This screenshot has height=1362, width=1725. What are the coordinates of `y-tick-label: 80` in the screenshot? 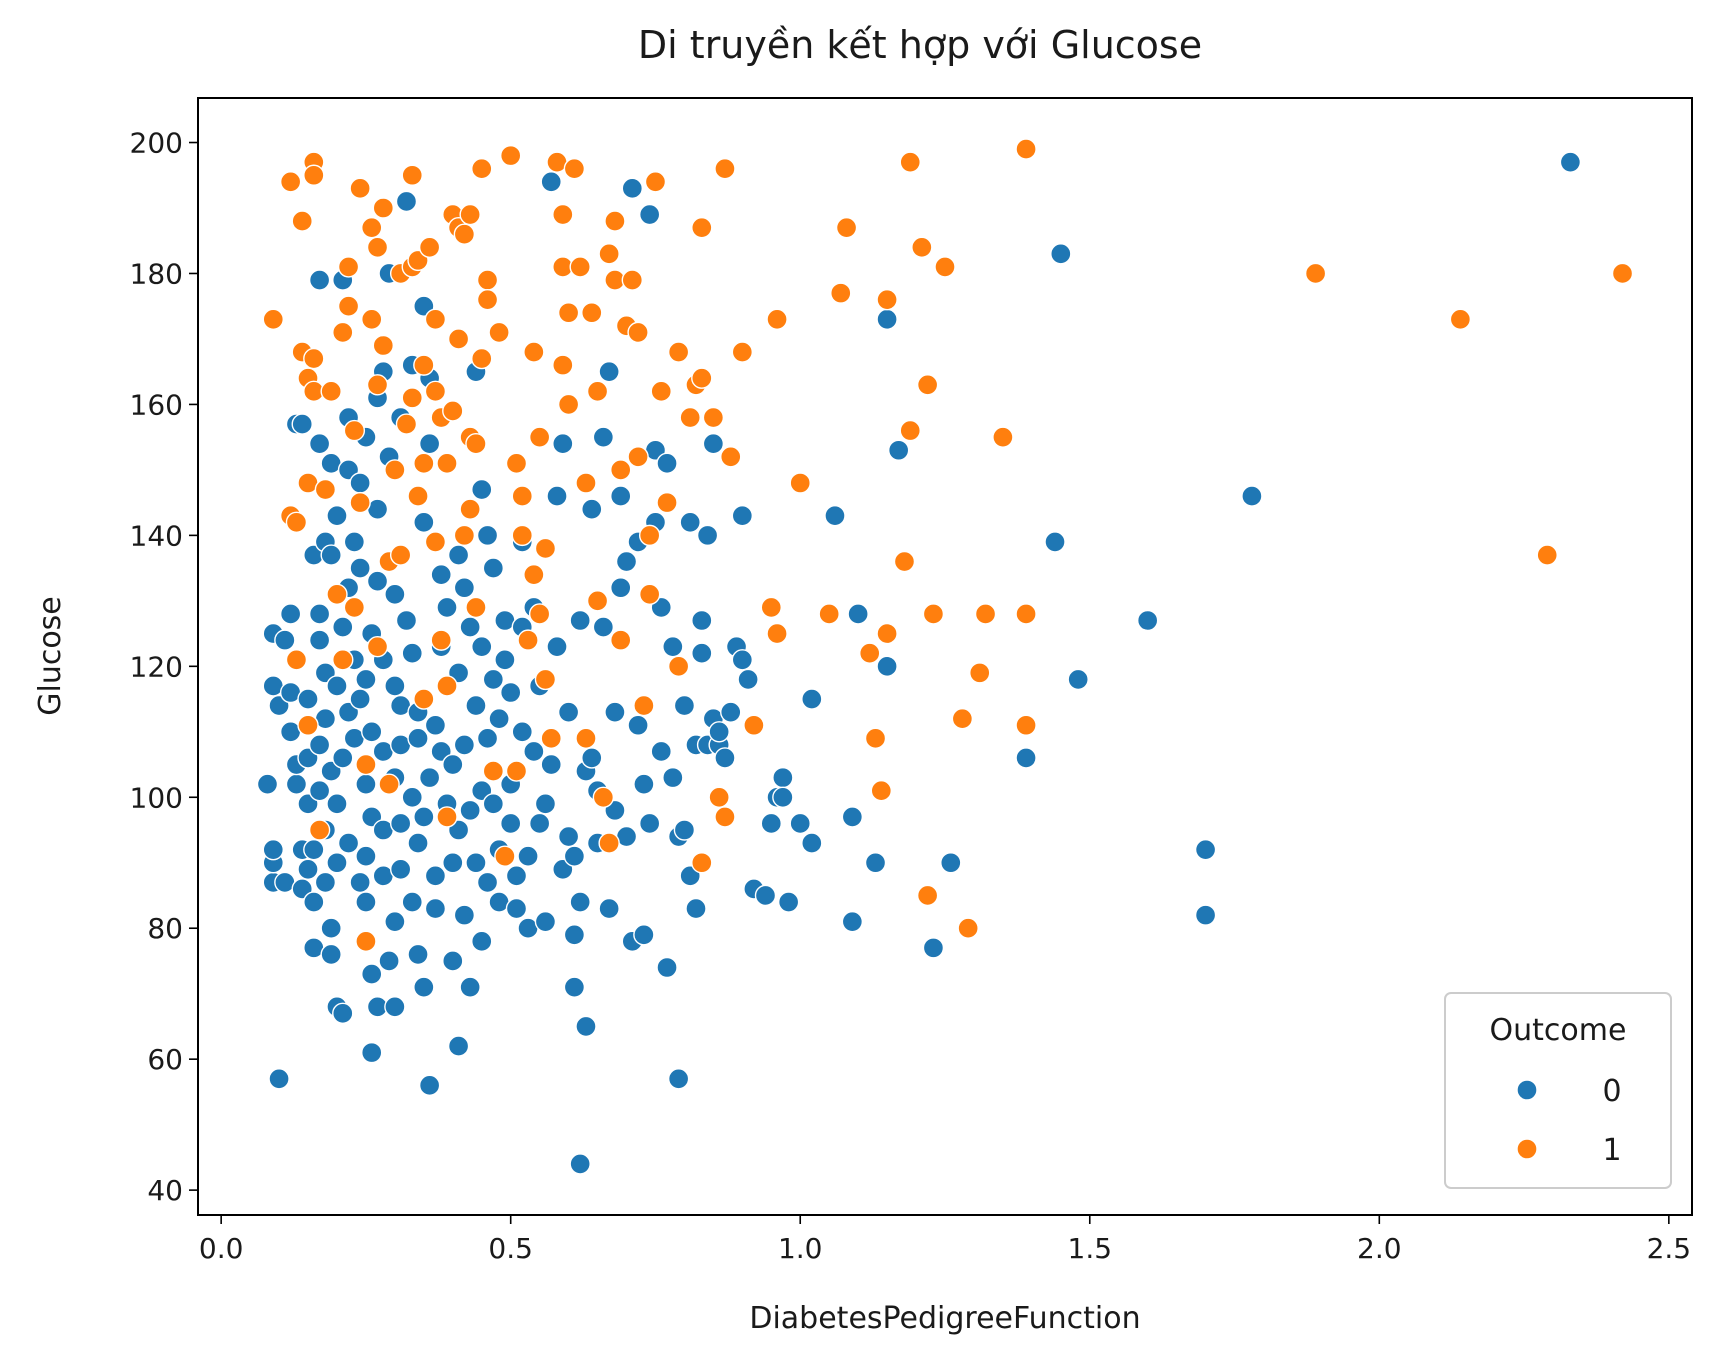 It's located at (165, 928).